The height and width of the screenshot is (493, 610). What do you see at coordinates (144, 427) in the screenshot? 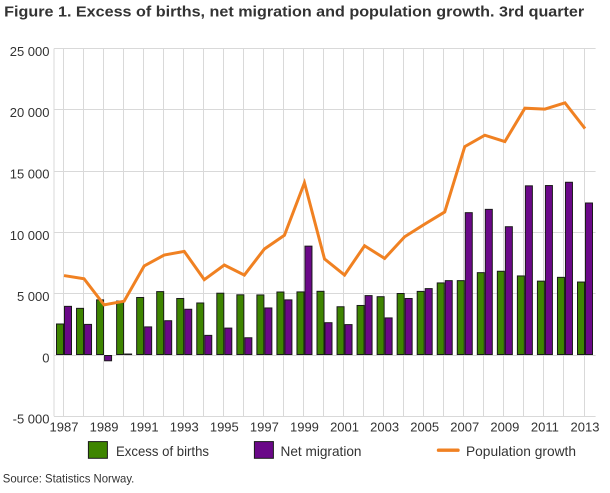
I see `svg-text: 1991` at bounding box center [144, 427].